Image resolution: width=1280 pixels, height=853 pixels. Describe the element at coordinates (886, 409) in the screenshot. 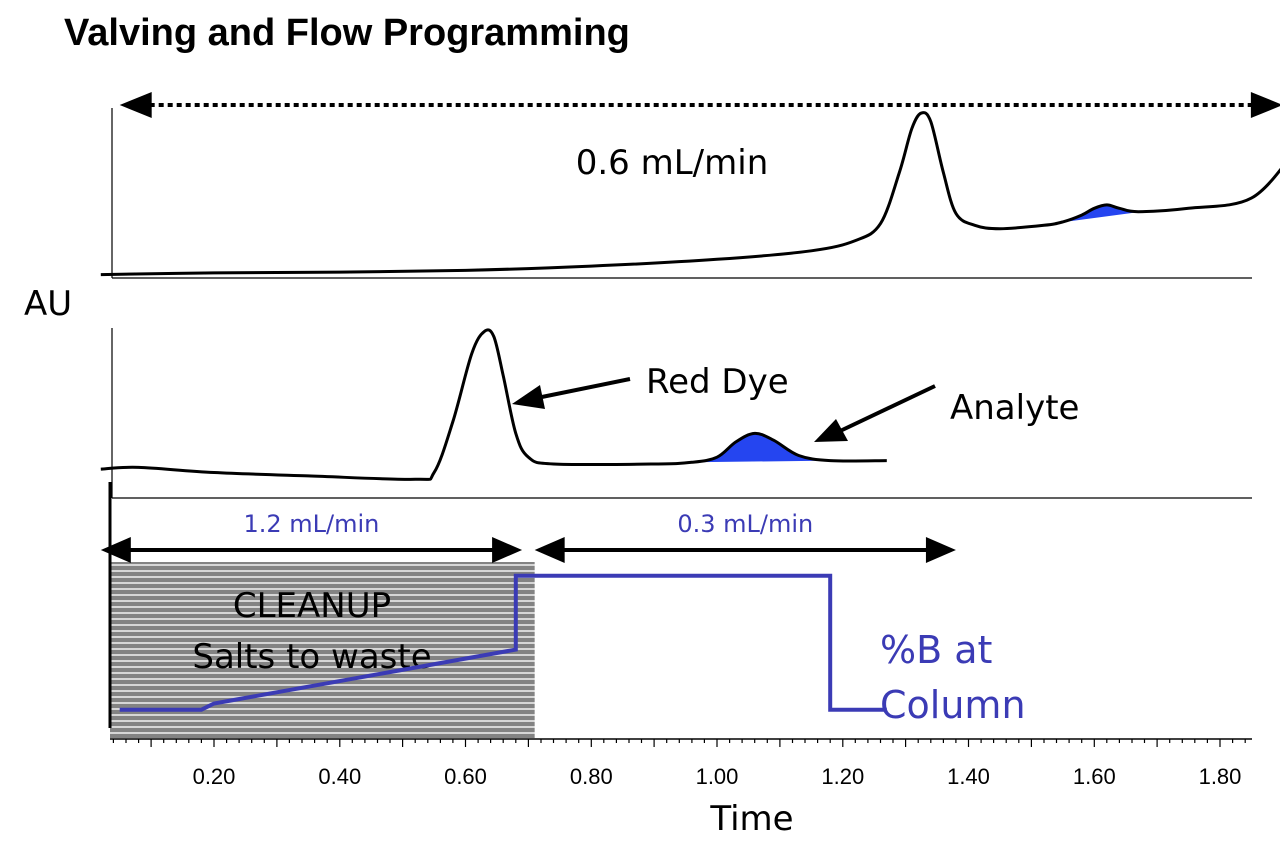

I see `analyte-arrow` at that location.